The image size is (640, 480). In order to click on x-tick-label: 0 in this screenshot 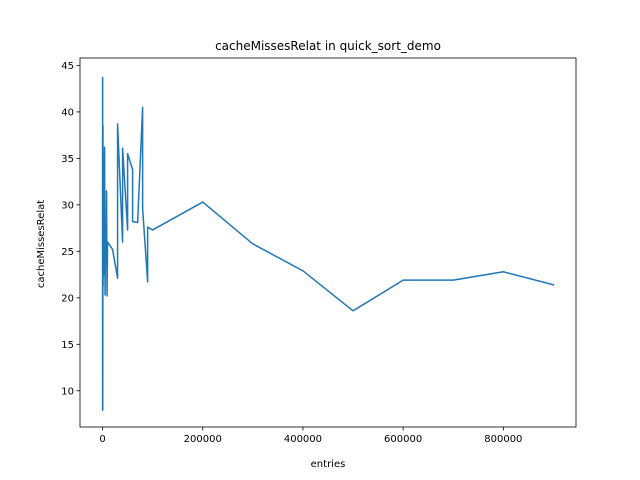, I will do `click(102, 439)`.